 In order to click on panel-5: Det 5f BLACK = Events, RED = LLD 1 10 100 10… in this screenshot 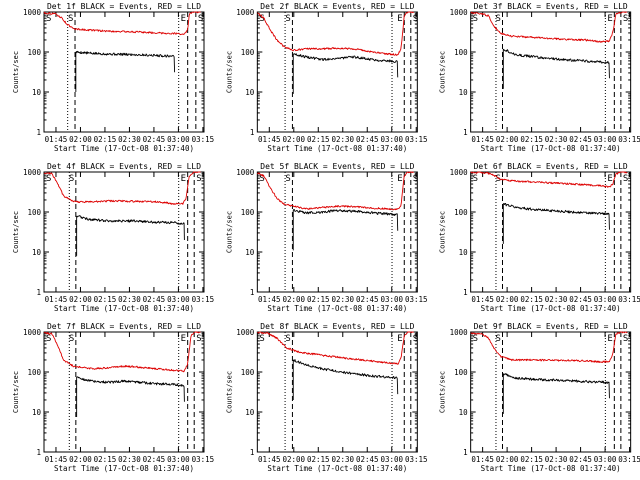, I will do `click(326, 237)`.